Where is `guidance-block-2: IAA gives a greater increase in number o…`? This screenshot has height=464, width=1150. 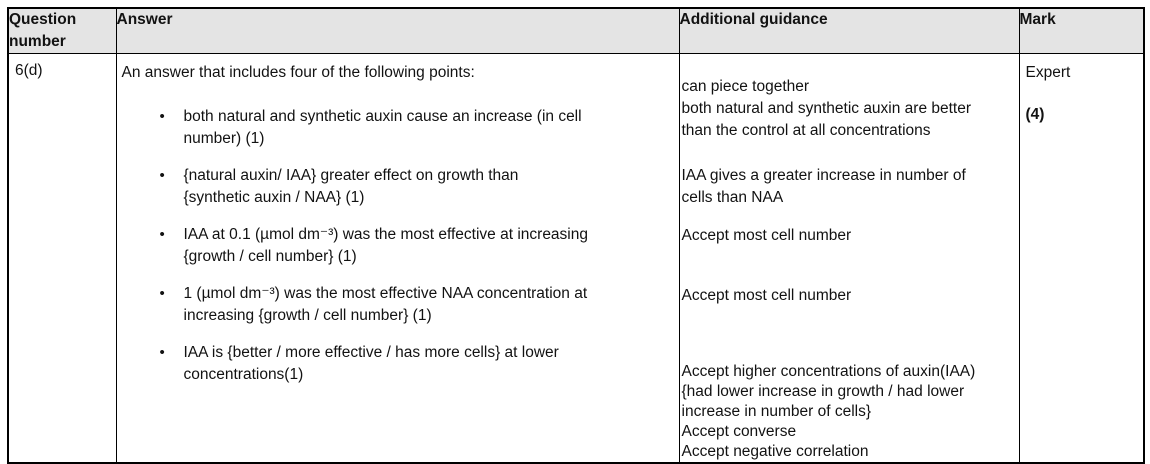
guidance-block-2: IAA gives a greater increase in number o… is located at coordinates (849, 187).